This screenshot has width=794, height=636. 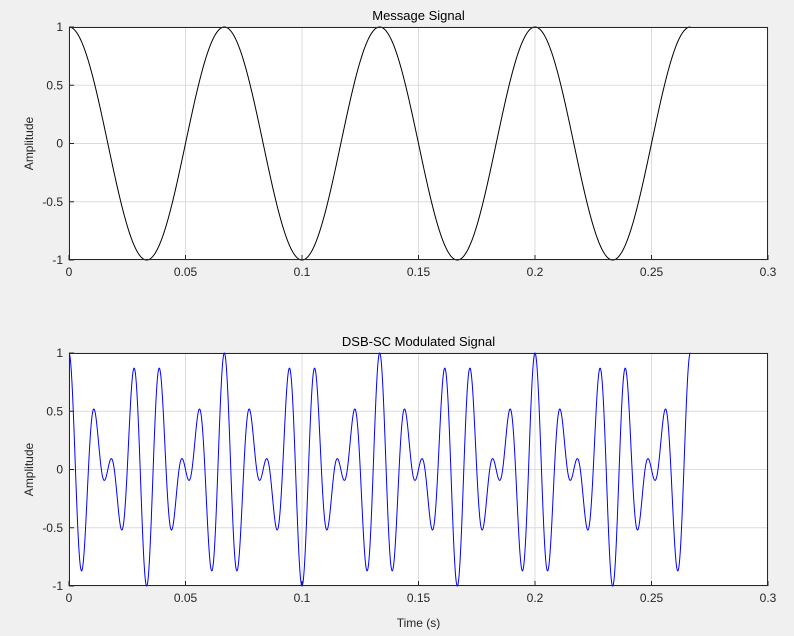 I want to click on x-axis-label: Time (s), so click(x=419, y=623).